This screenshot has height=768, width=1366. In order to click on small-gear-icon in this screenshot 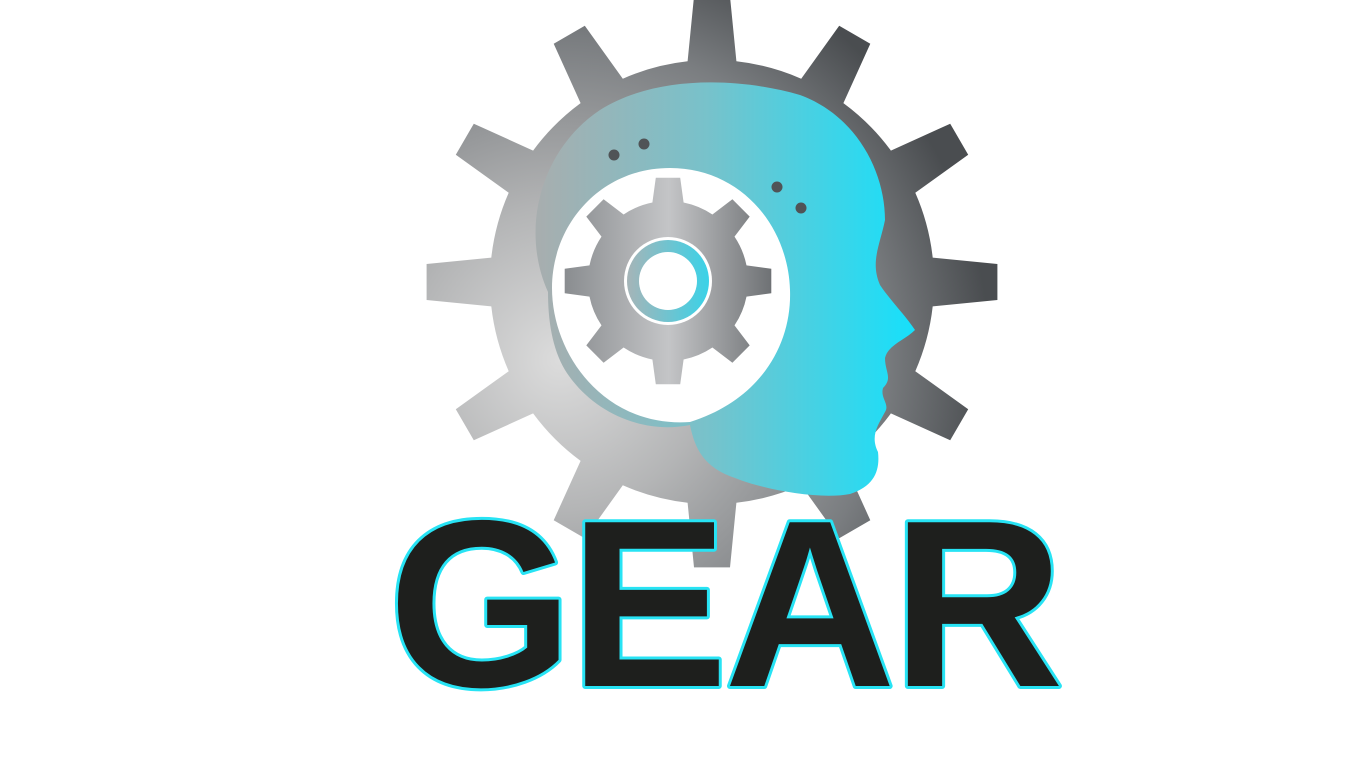, I will do `click(668, 281)`.